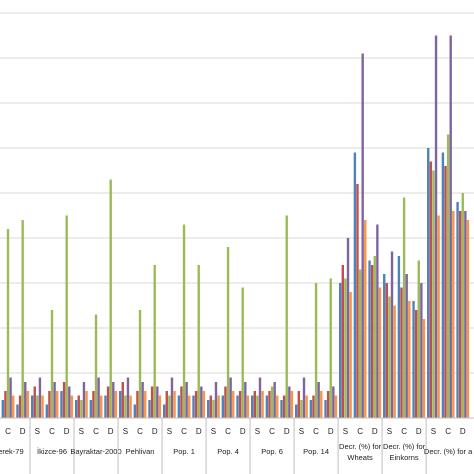  Describe the element at coordinates (184, 451) in the screenshot. I see `group-label: Pop. 1` at that location.